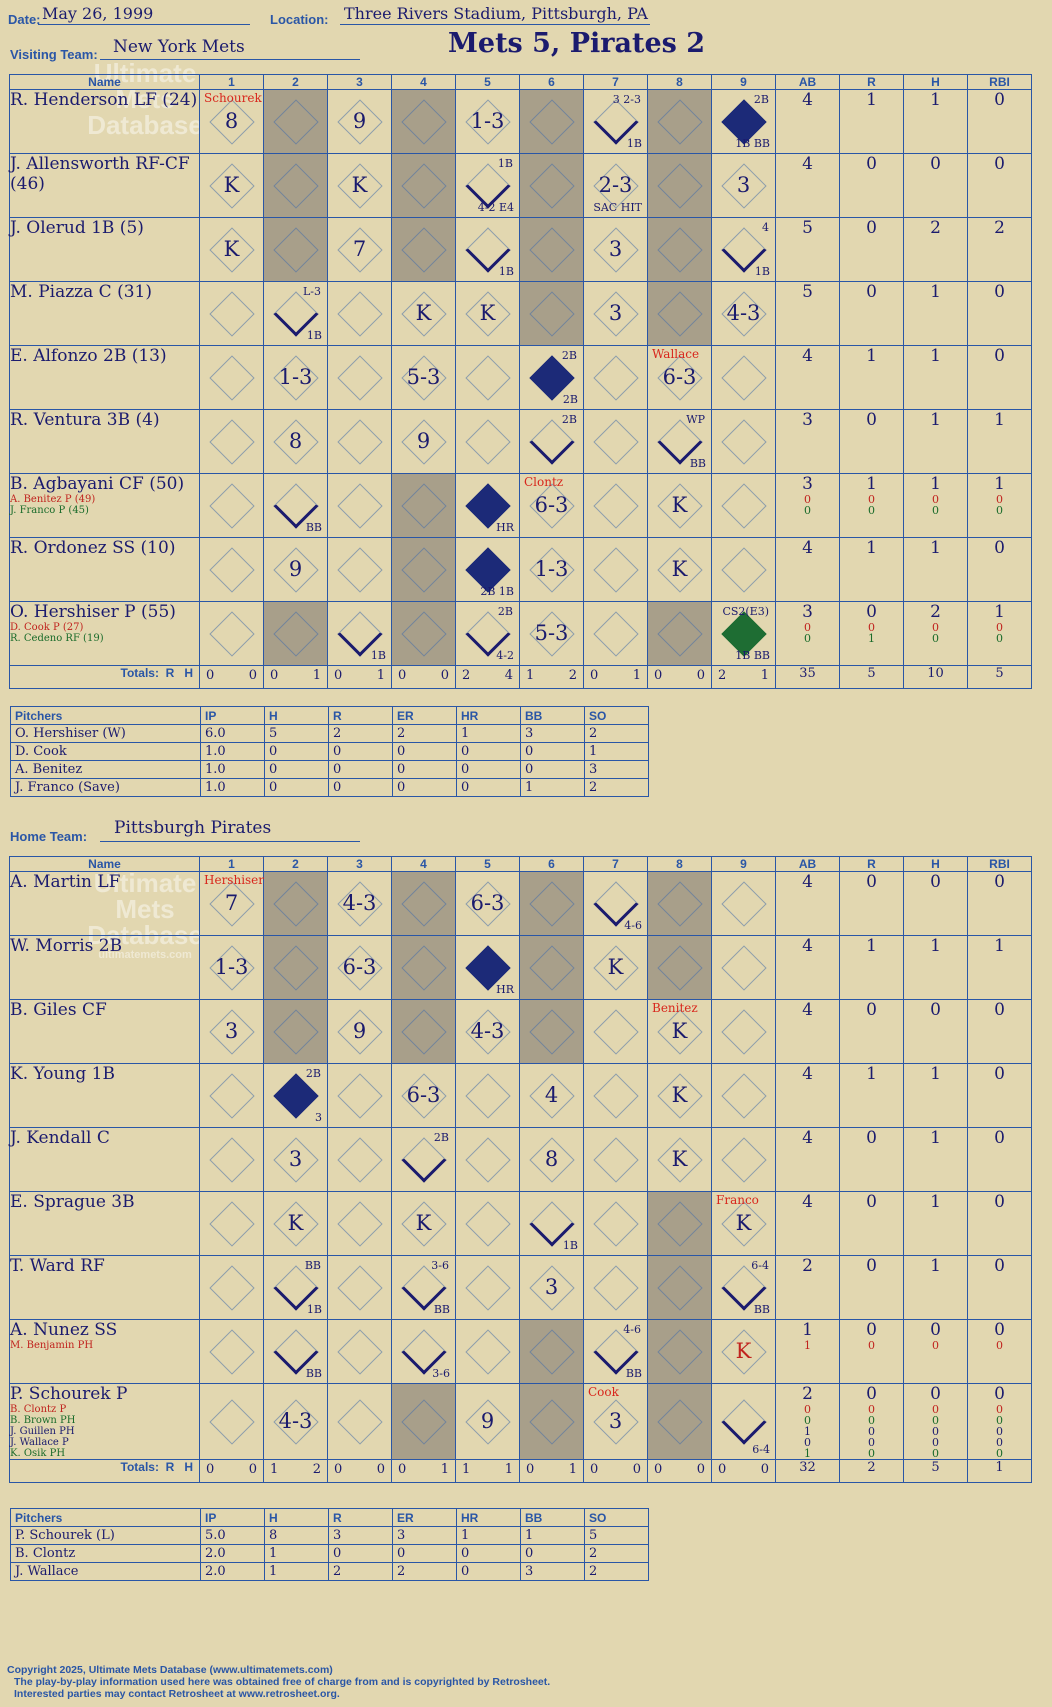 Image resolution: width=1052 pixels, height=1707 pixels. Describe the element at coordinates (487, 864) in the screenshot. I see `inning-header: 5` at that location.